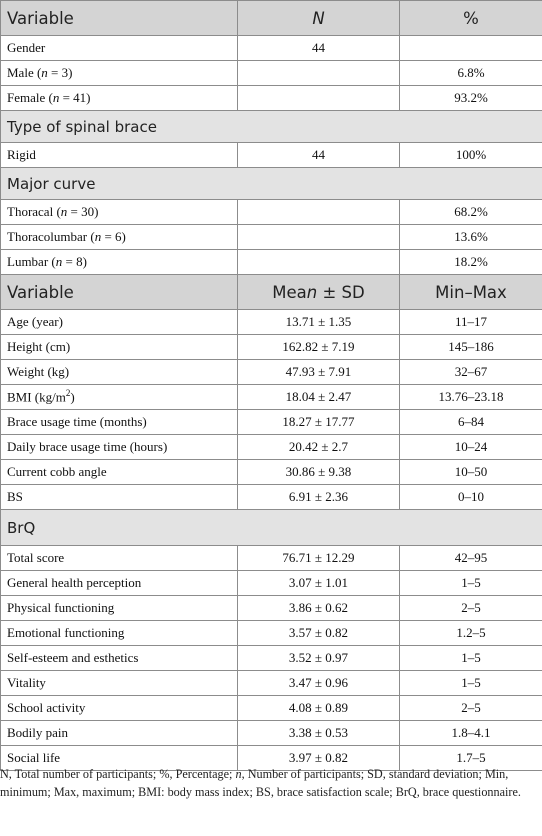  I want to click on rigid-pct: 100%, so click(470, 155).